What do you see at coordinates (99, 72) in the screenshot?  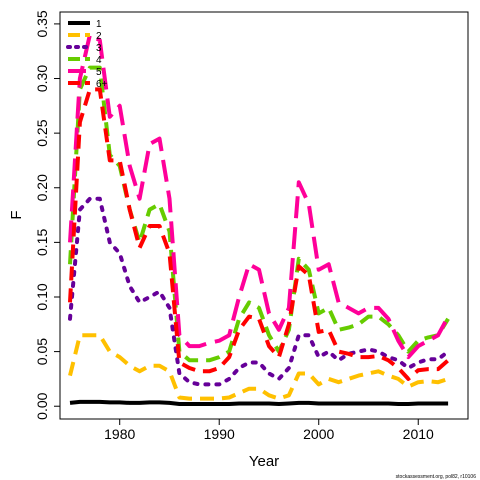 I see `legend-label-5: 5` at bounding box center [99, 72].